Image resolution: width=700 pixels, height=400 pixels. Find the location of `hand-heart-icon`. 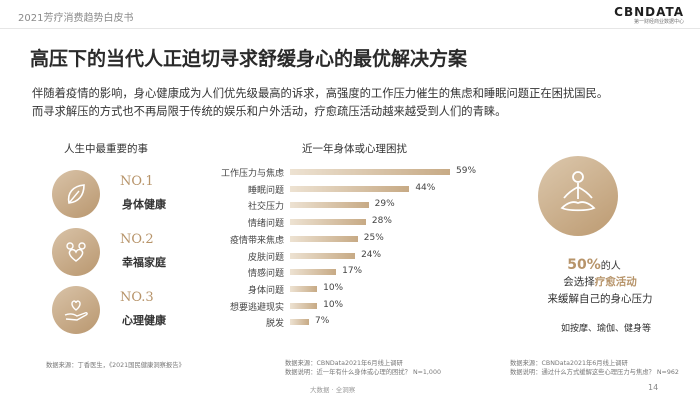

hand-heart-icon is located at coordinates (76, 310).